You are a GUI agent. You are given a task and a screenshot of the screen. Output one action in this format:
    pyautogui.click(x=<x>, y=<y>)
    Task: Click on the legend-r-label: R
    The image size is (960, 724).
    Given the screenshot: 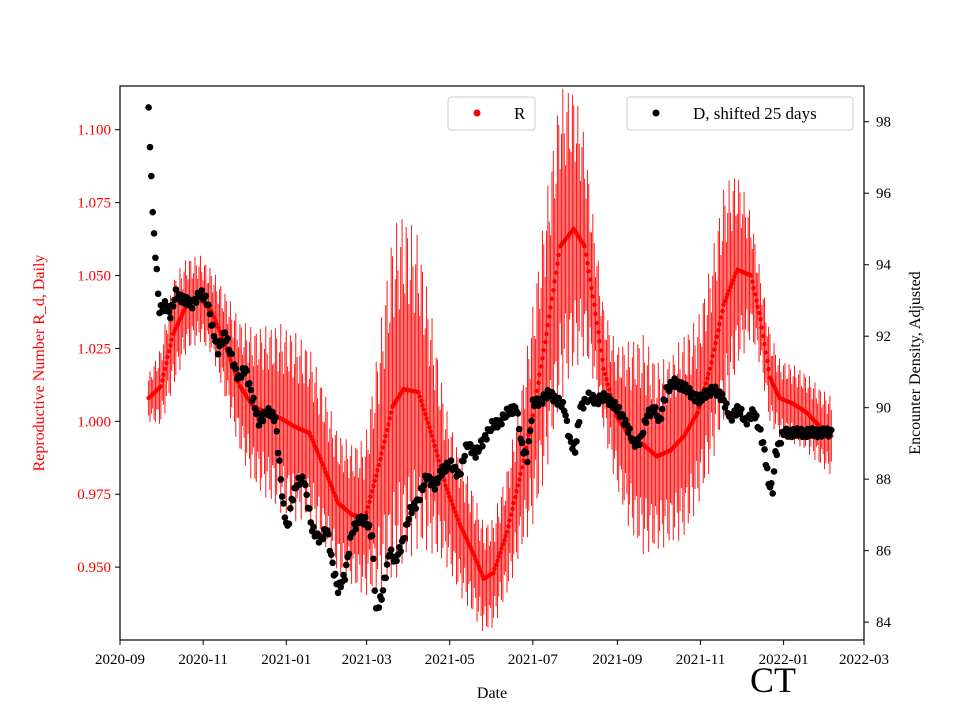 What is the action you would take?
    pyautogui.click(x=520, y=113)
    